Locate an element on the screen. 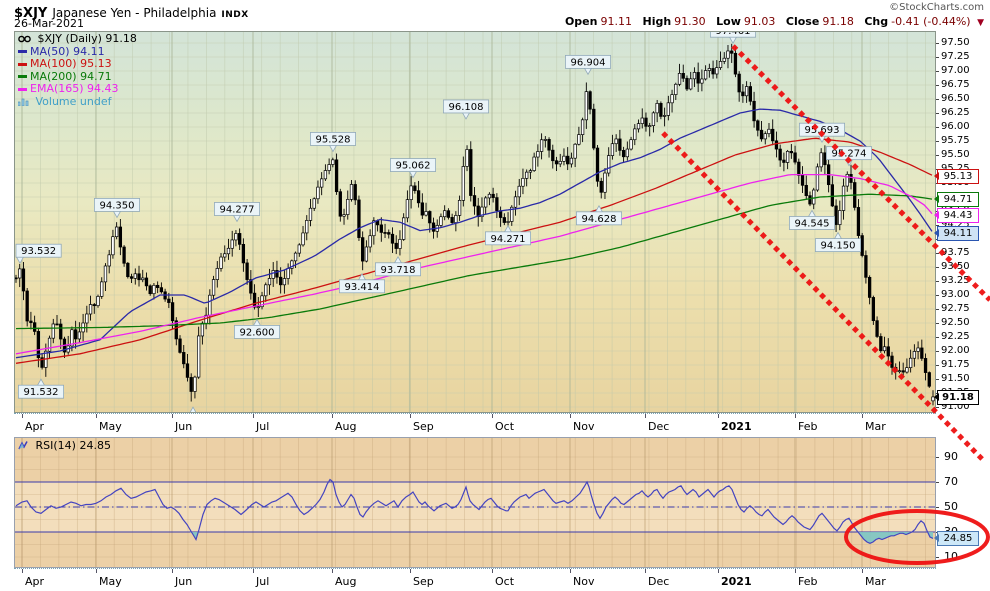 The width and height of the screenshot is (990, 591). low-label: Low is located at coordinates (728, 21).